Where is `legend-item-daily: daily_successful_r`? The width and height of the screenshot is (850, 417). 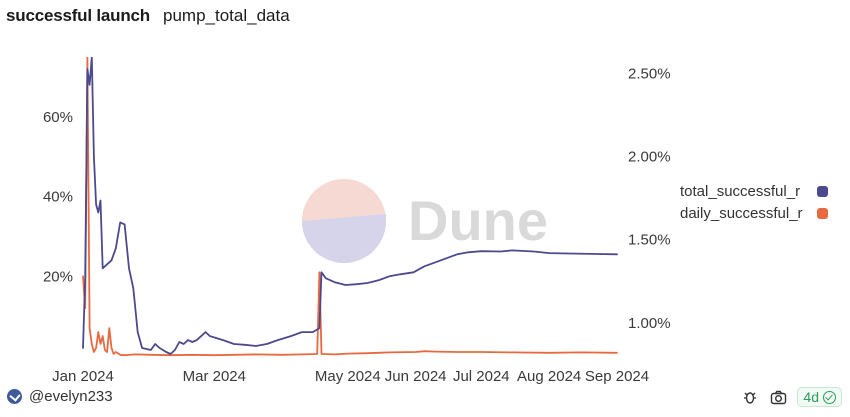 legend-item-daily: daily_successful_r is located at coordinates (754, 213).